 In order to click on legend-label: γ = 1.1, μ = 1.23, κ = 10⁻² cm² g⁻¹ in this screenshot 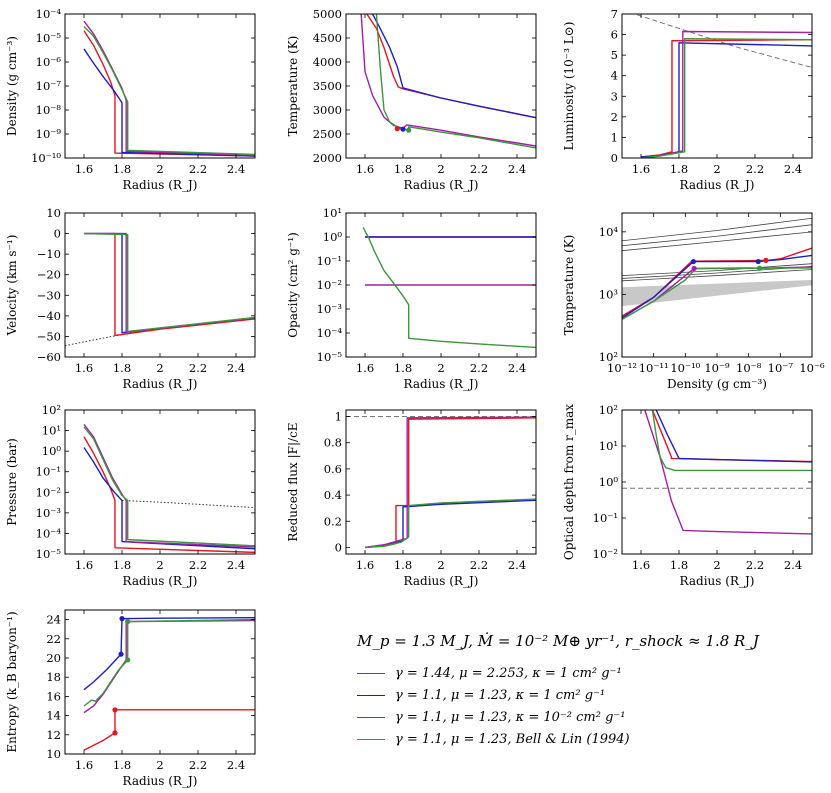, I will do `click(510, 717)`.